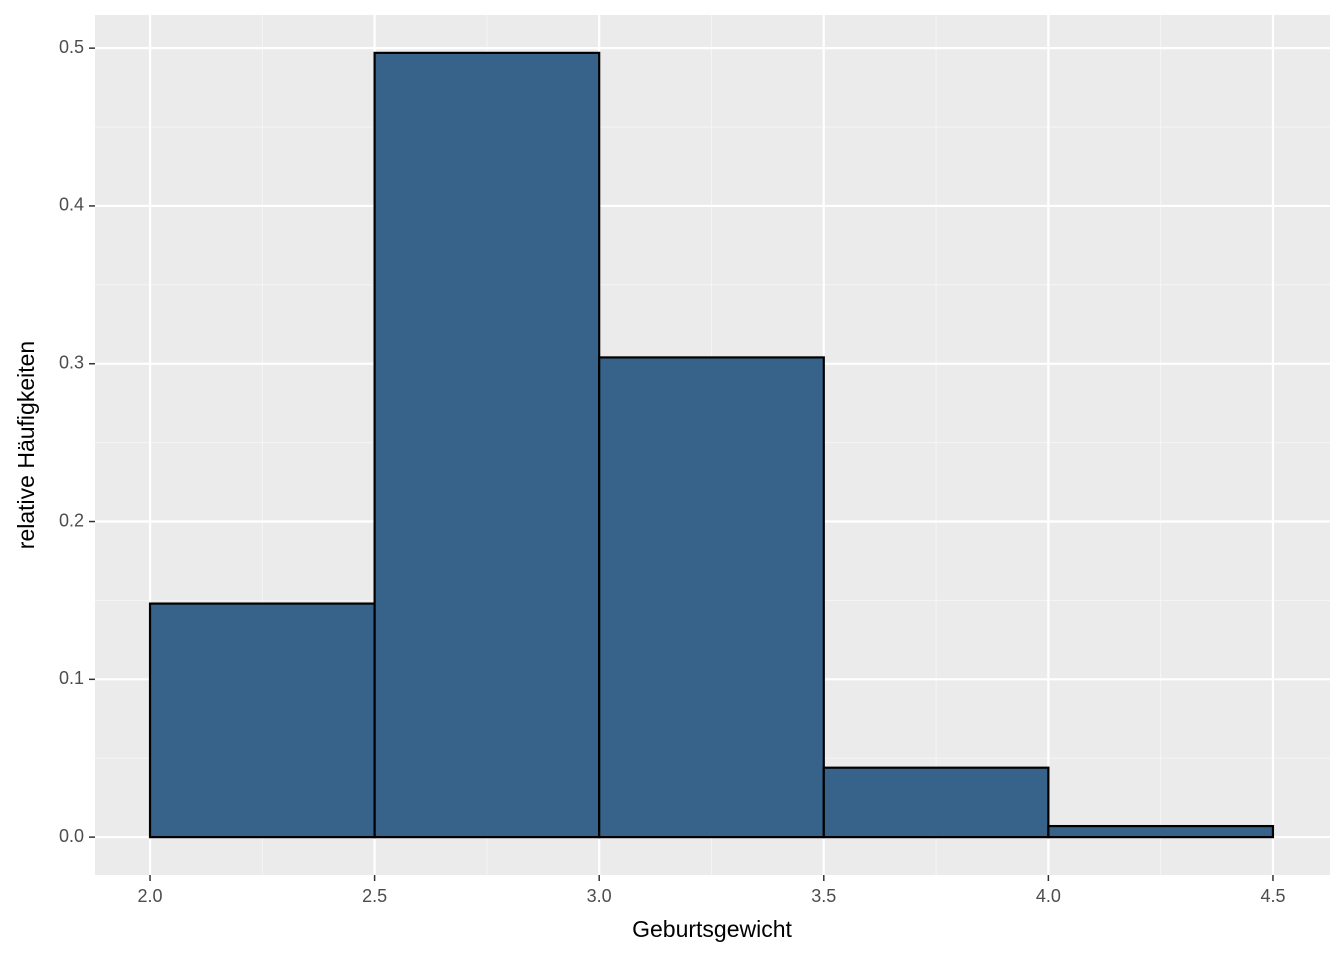 The width and height of the screenshot is (1344, 960). I want to click on y-tick-label: 0.1, so click(71, 678).